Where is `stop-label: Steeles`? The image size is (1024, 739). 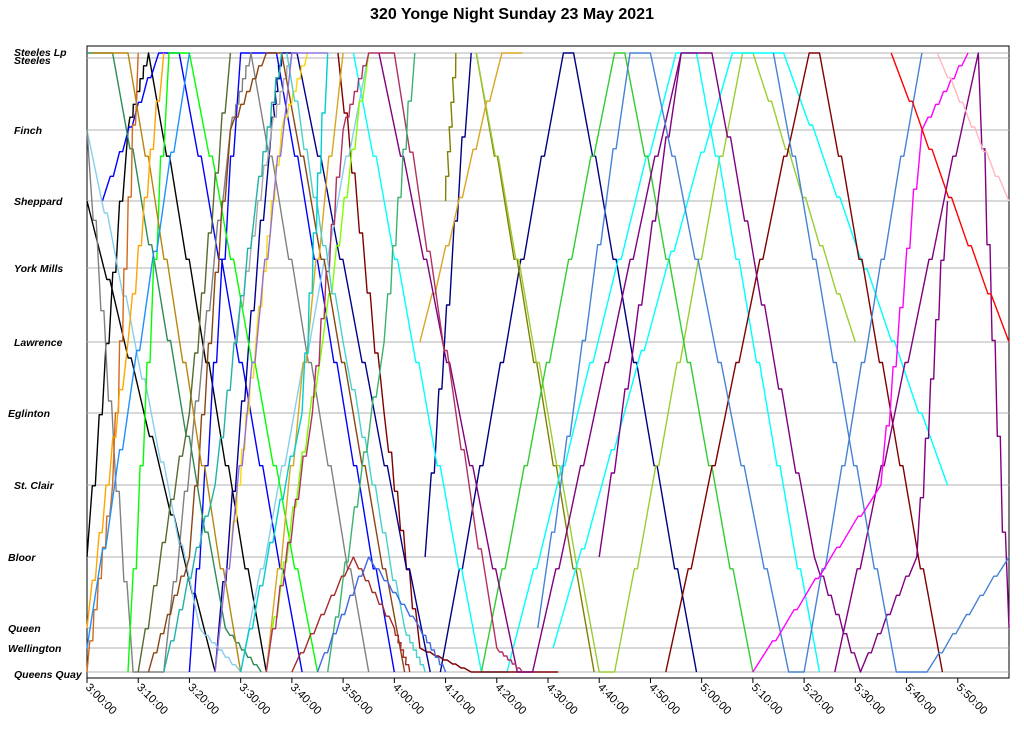 stop-label: Steeles is located at coordinates (32, 61).